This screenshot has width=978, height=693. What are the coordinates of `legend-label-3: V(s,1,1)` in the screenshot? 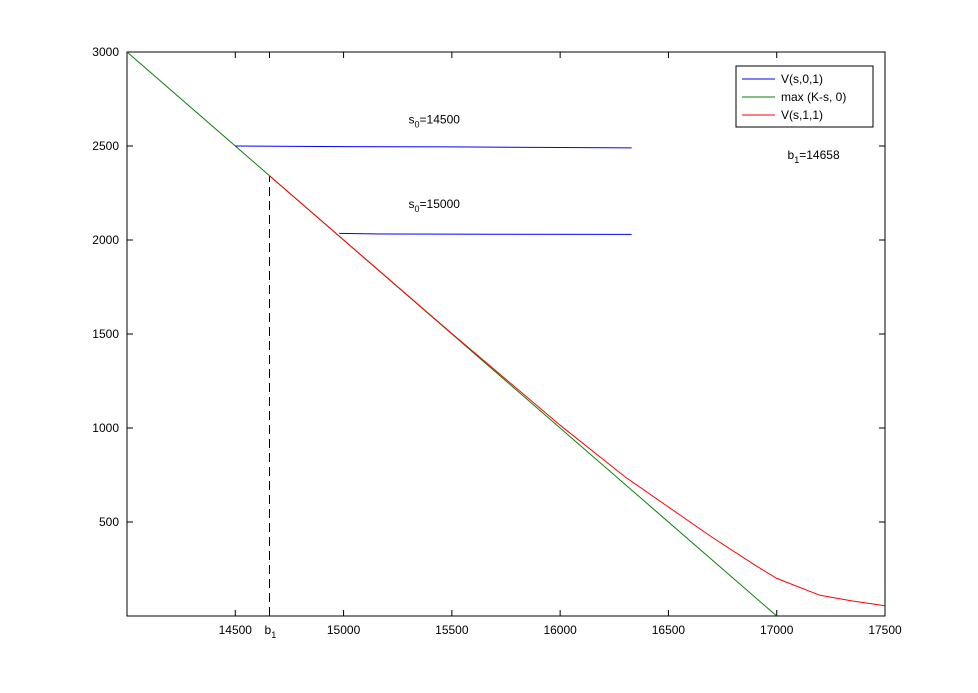 It's located at (802, 115).